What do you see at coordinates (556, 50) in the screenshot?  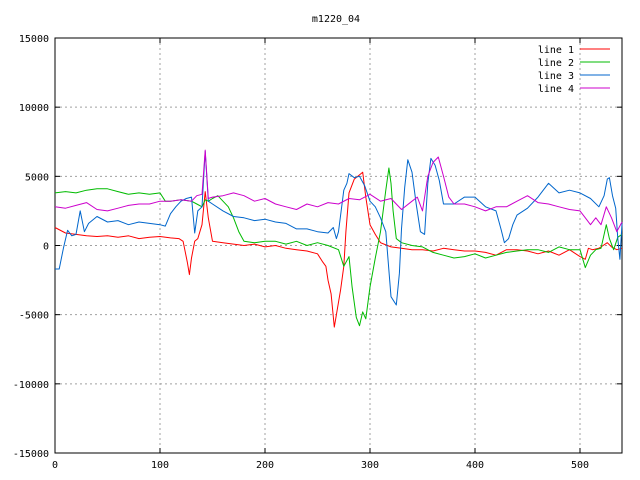 I see `legend-label-1: line 1` at bounding box center [556, 50].